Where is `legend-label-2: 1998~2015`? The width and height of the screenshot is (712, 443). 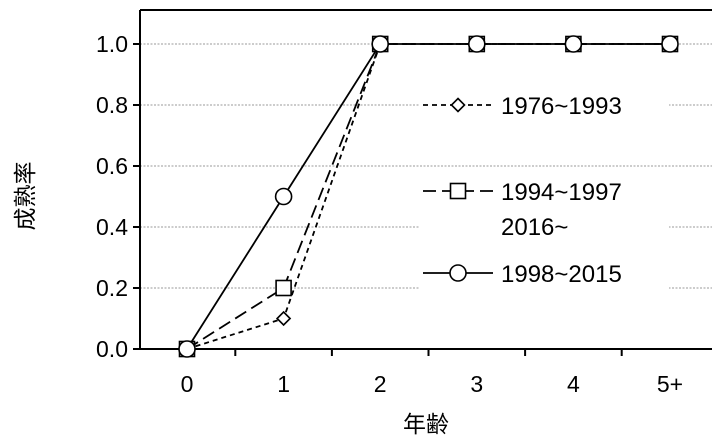 legend-label-2: 1998~2015 is located at coordinates (561, 274).